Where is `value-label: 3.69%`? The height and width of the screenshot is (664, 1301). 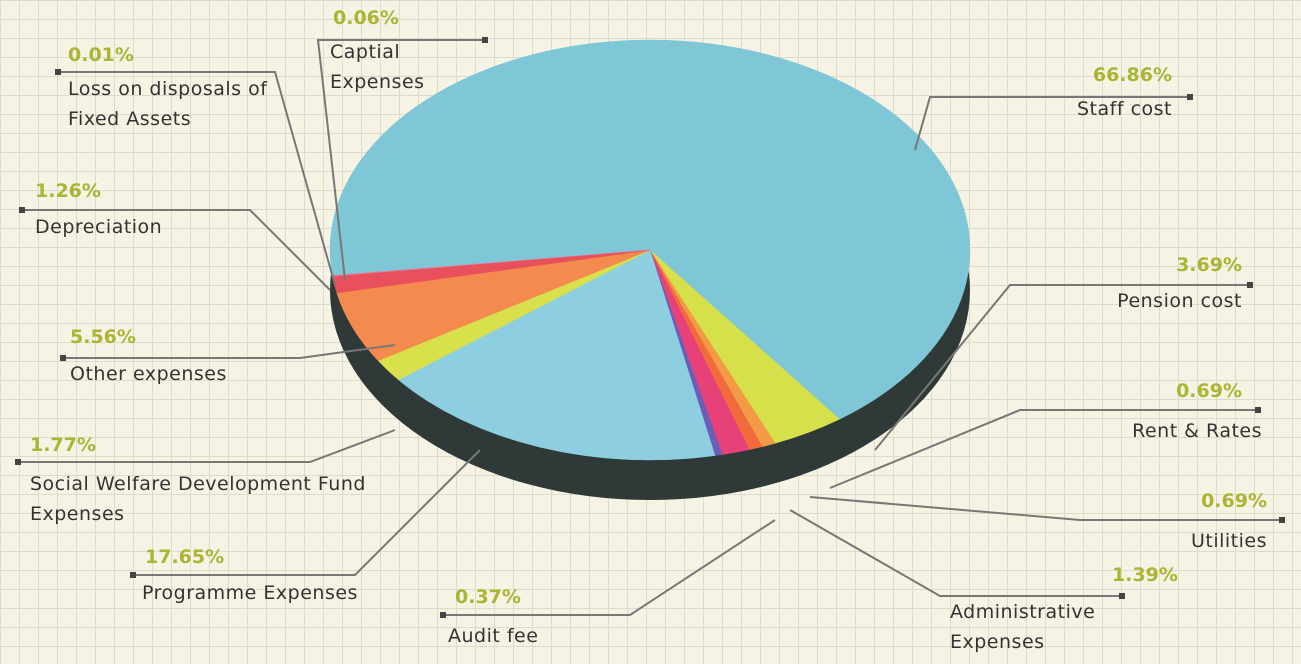 value-label: 3.69% is located at coordinates (1209, 265).